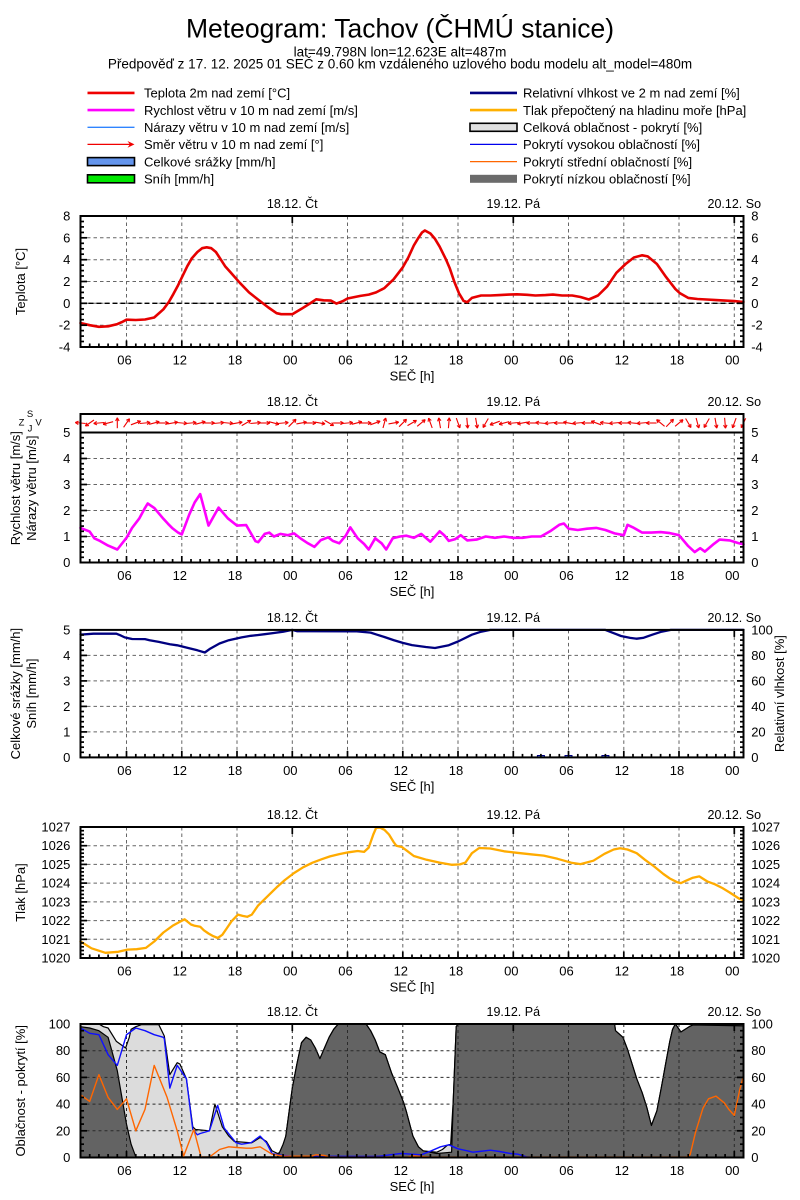 The image size is (800, 1200). Describe the element at coordinates (233, 144) in the screenshot. I see `svg-text: Směr větru v 10 m nad zemí [°]` at that location.